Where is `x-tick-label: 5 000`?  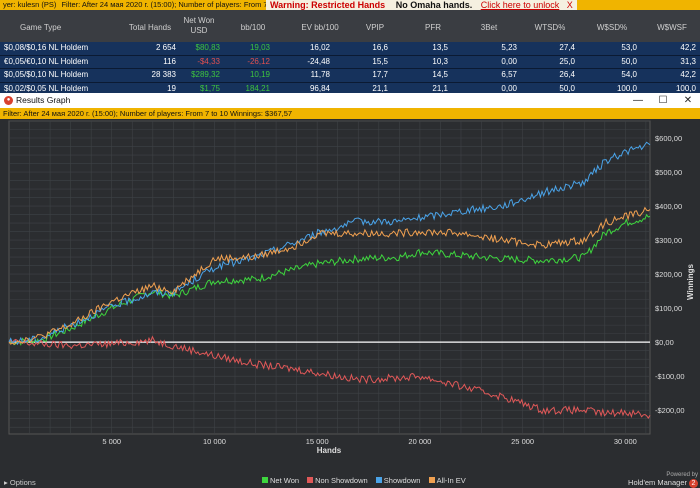 x-tick-label: 5 000 is located at coordinates (111, 441).